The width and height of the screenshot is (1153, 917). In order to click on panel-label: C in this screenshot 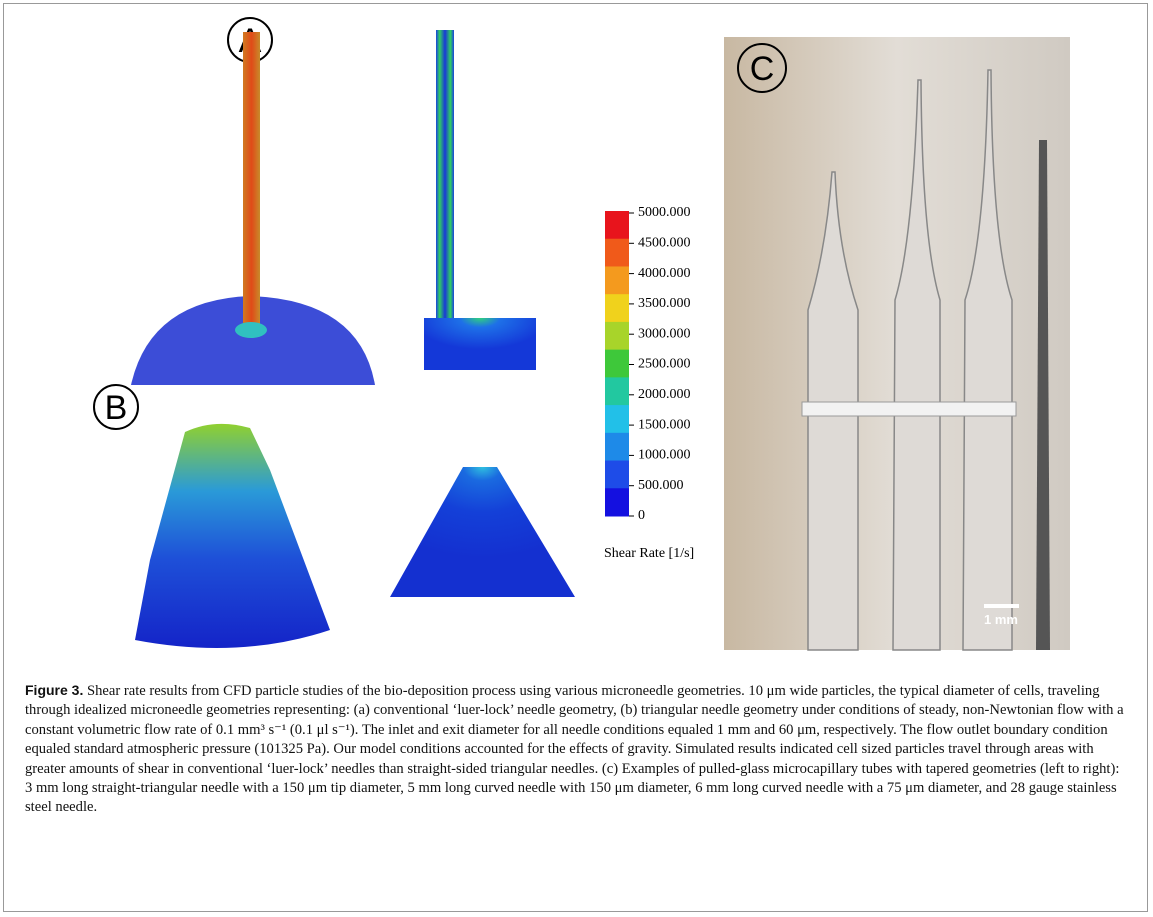, I will do `click(762, 69)`.